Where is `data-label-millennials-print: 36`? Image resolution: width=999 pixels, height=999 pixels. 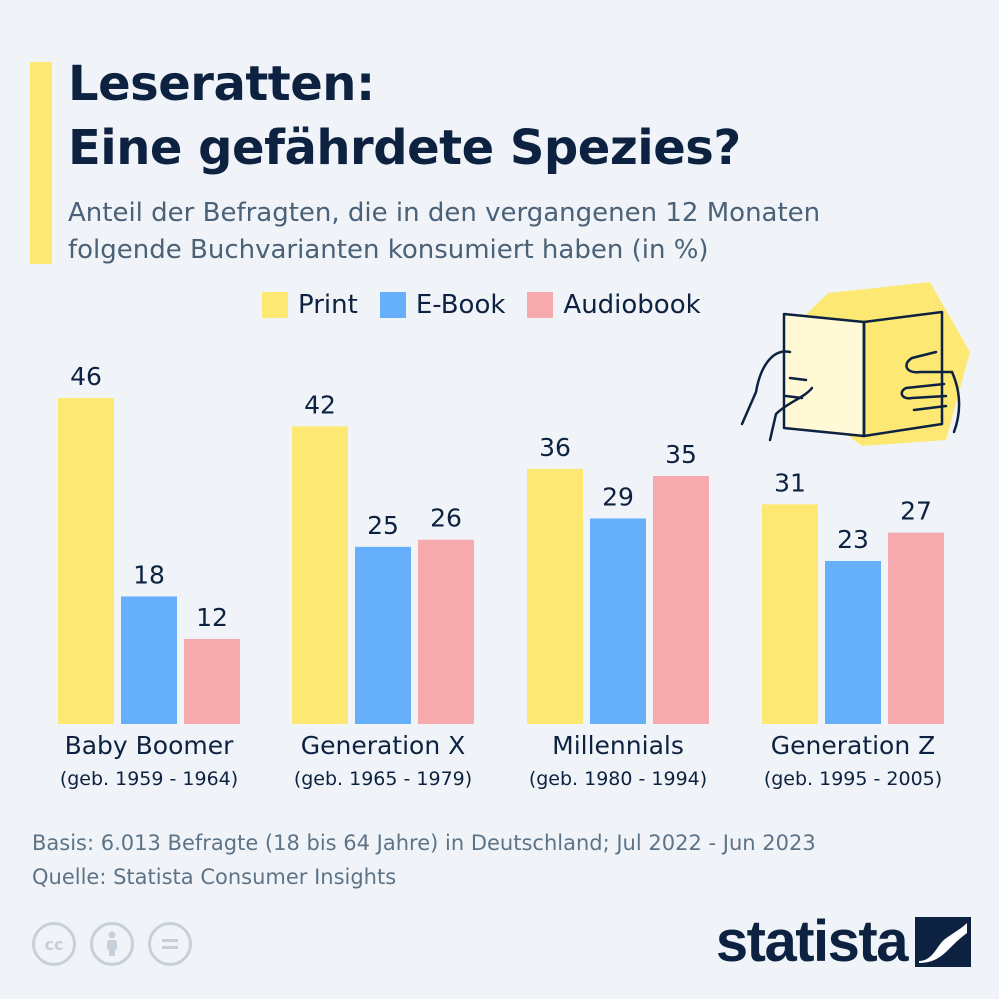
data-label-millennials-print: 36 is located at coordinates (555, 447).